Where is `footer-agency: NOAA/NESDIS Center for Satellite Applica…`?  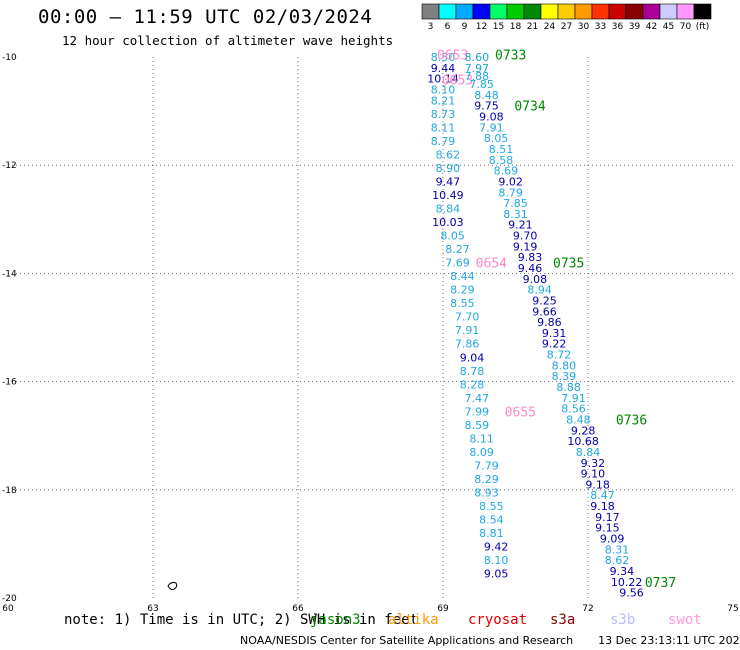
footer-agency: NOAA/NESDIS Center for Satellite Applica… is located at coordinates (407, 640).